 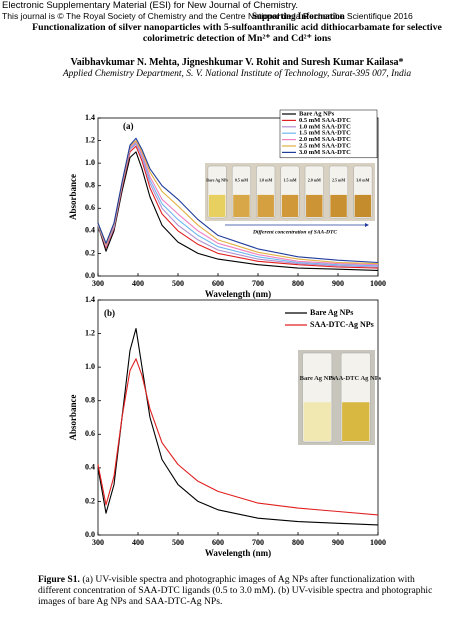 What do you see at coordinates (362, 179) in the screenshot?
I see `vial-label: 3.0 mM` at bounding box center [362, 179].